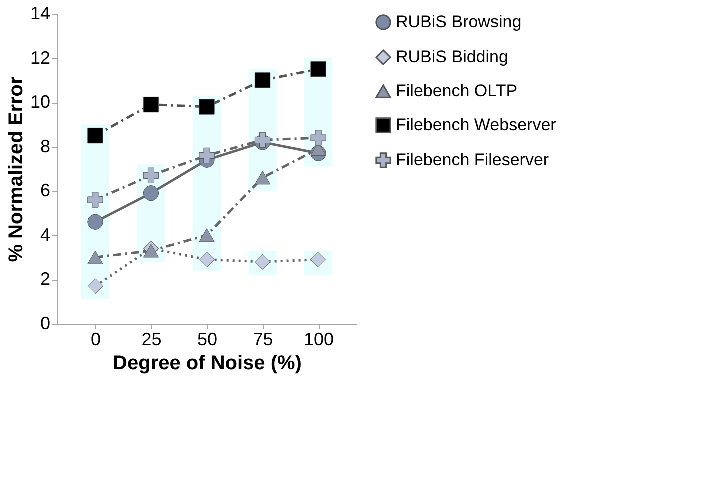 The height and width of the screenshot is (477, 704). I want to click on x-tick-label: 0, so click(95, 340).